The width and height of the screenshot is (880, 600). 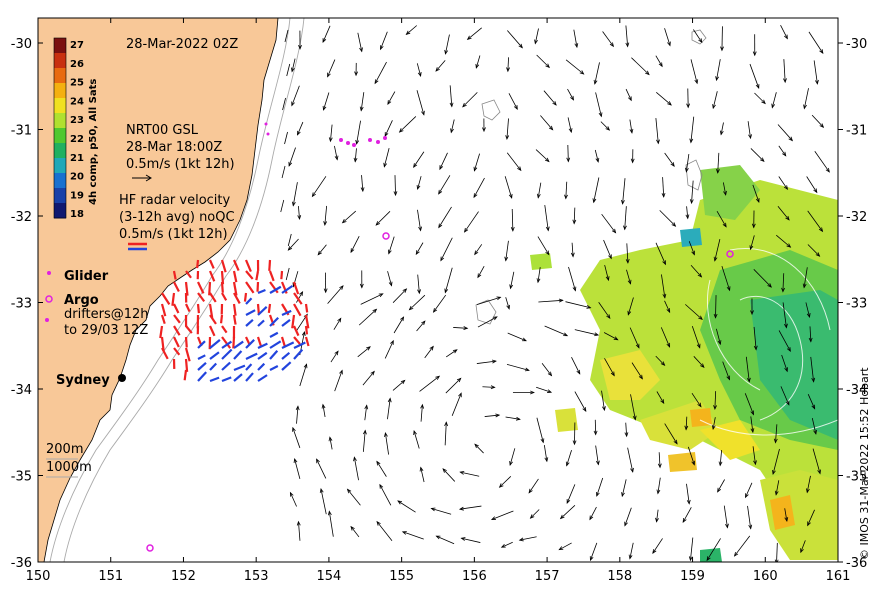 What do you see at coordinates (77, 195) in the screenshot?
I see `colorbar-tick-label: 19` at bounding box center [77, 195].